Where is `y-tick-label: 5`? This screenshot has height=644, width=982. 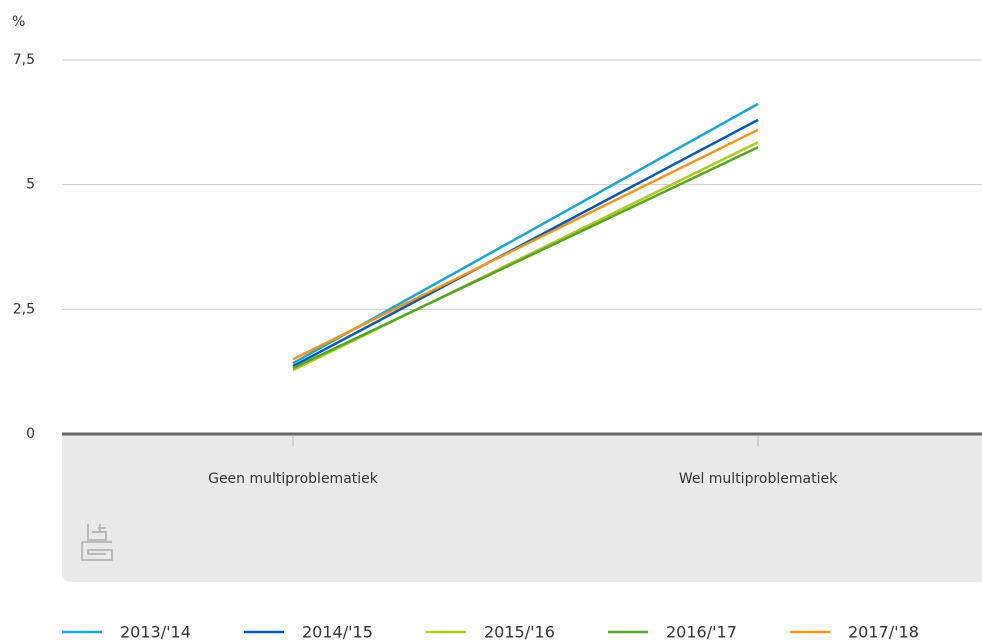
y-tick-label: 5 is located at coordinates (30, 185).